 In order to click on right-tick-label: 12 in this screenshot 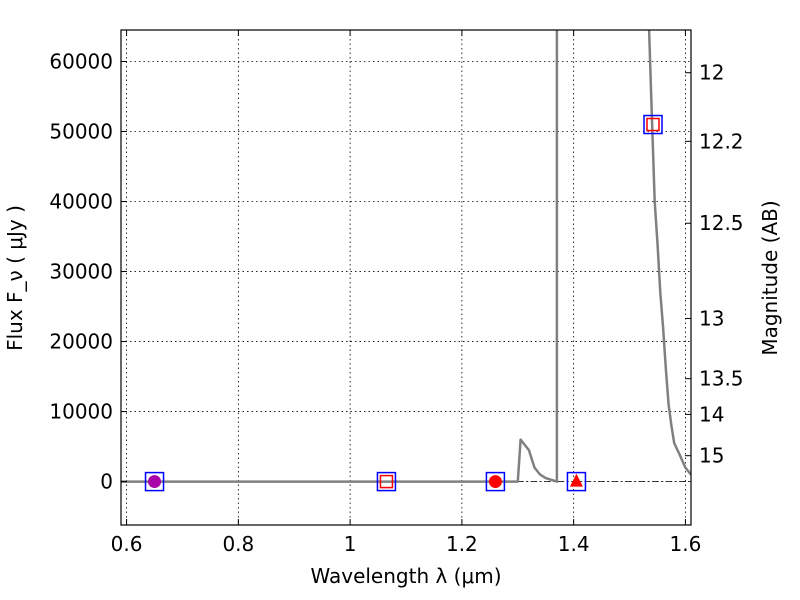, I will do `click(711, 73)`.